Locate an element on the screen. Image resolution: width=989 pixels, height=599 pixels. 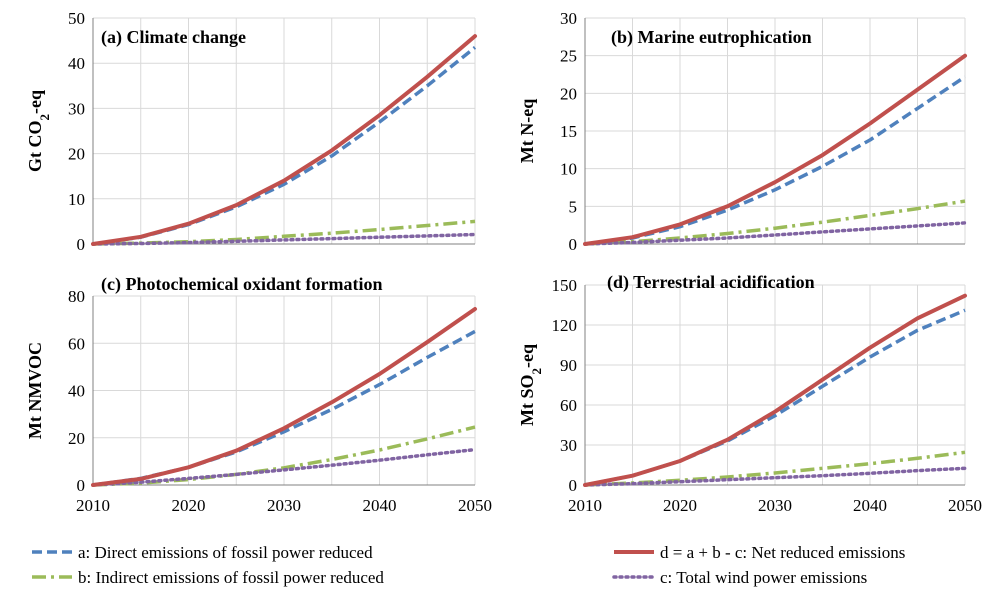
y-tick-label: 150 is located at coordinates (565, 285).